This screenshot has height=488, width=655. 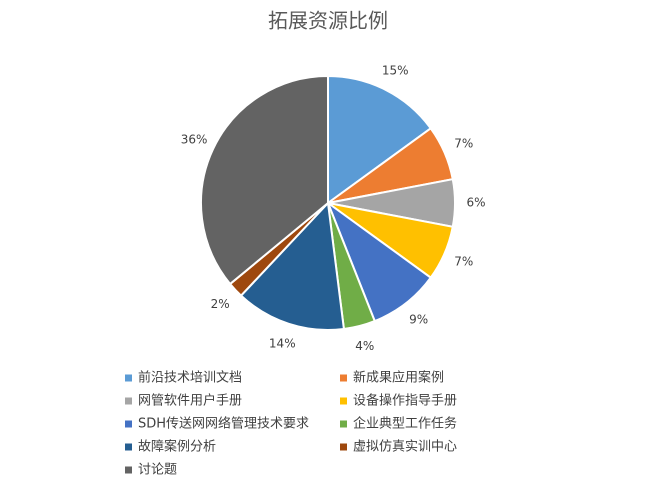 I want to click on legend-label: 故障案例分析, so click(x=177, y=447).